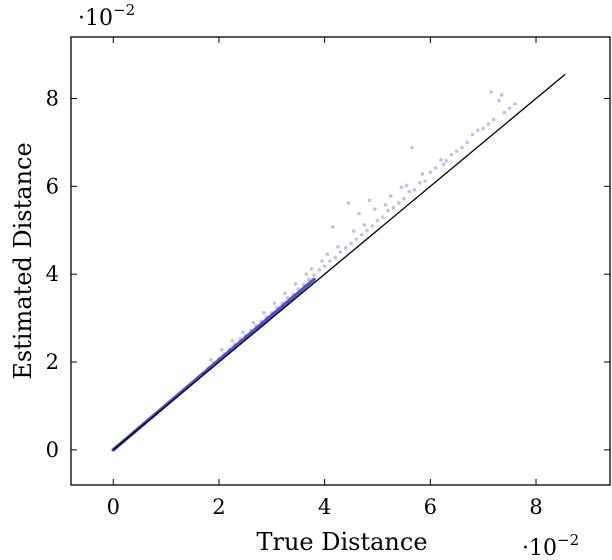  Describe the element at coordinates (430, 507) in the screenshot. I see `x-tick-label: 6` at that location.